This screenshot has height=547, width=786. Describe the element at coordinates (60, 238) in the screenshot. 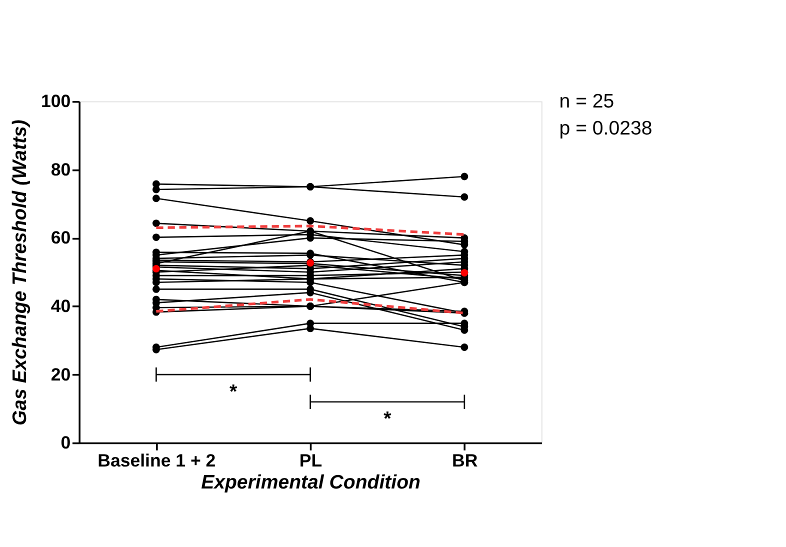

I see `y-tick-label: 60` at that location.